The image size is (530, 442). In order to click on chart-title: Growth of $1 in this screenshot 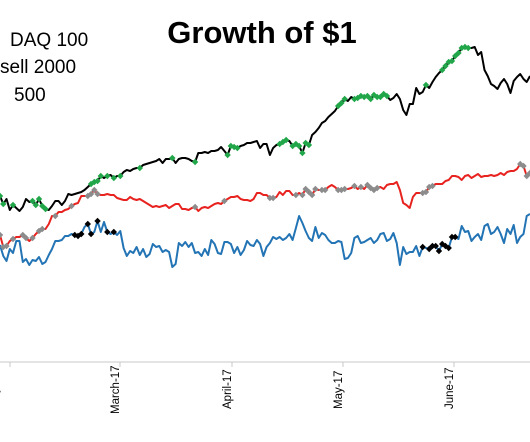, I will do `click(261, 32)`.